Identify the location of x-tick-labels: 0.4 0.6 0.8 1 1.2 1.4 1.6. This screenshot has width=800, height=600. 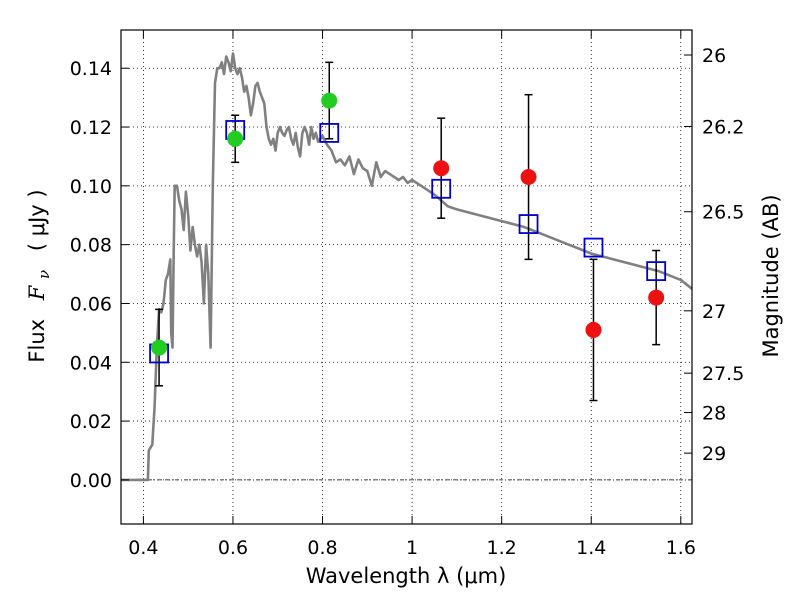
(412, 548).